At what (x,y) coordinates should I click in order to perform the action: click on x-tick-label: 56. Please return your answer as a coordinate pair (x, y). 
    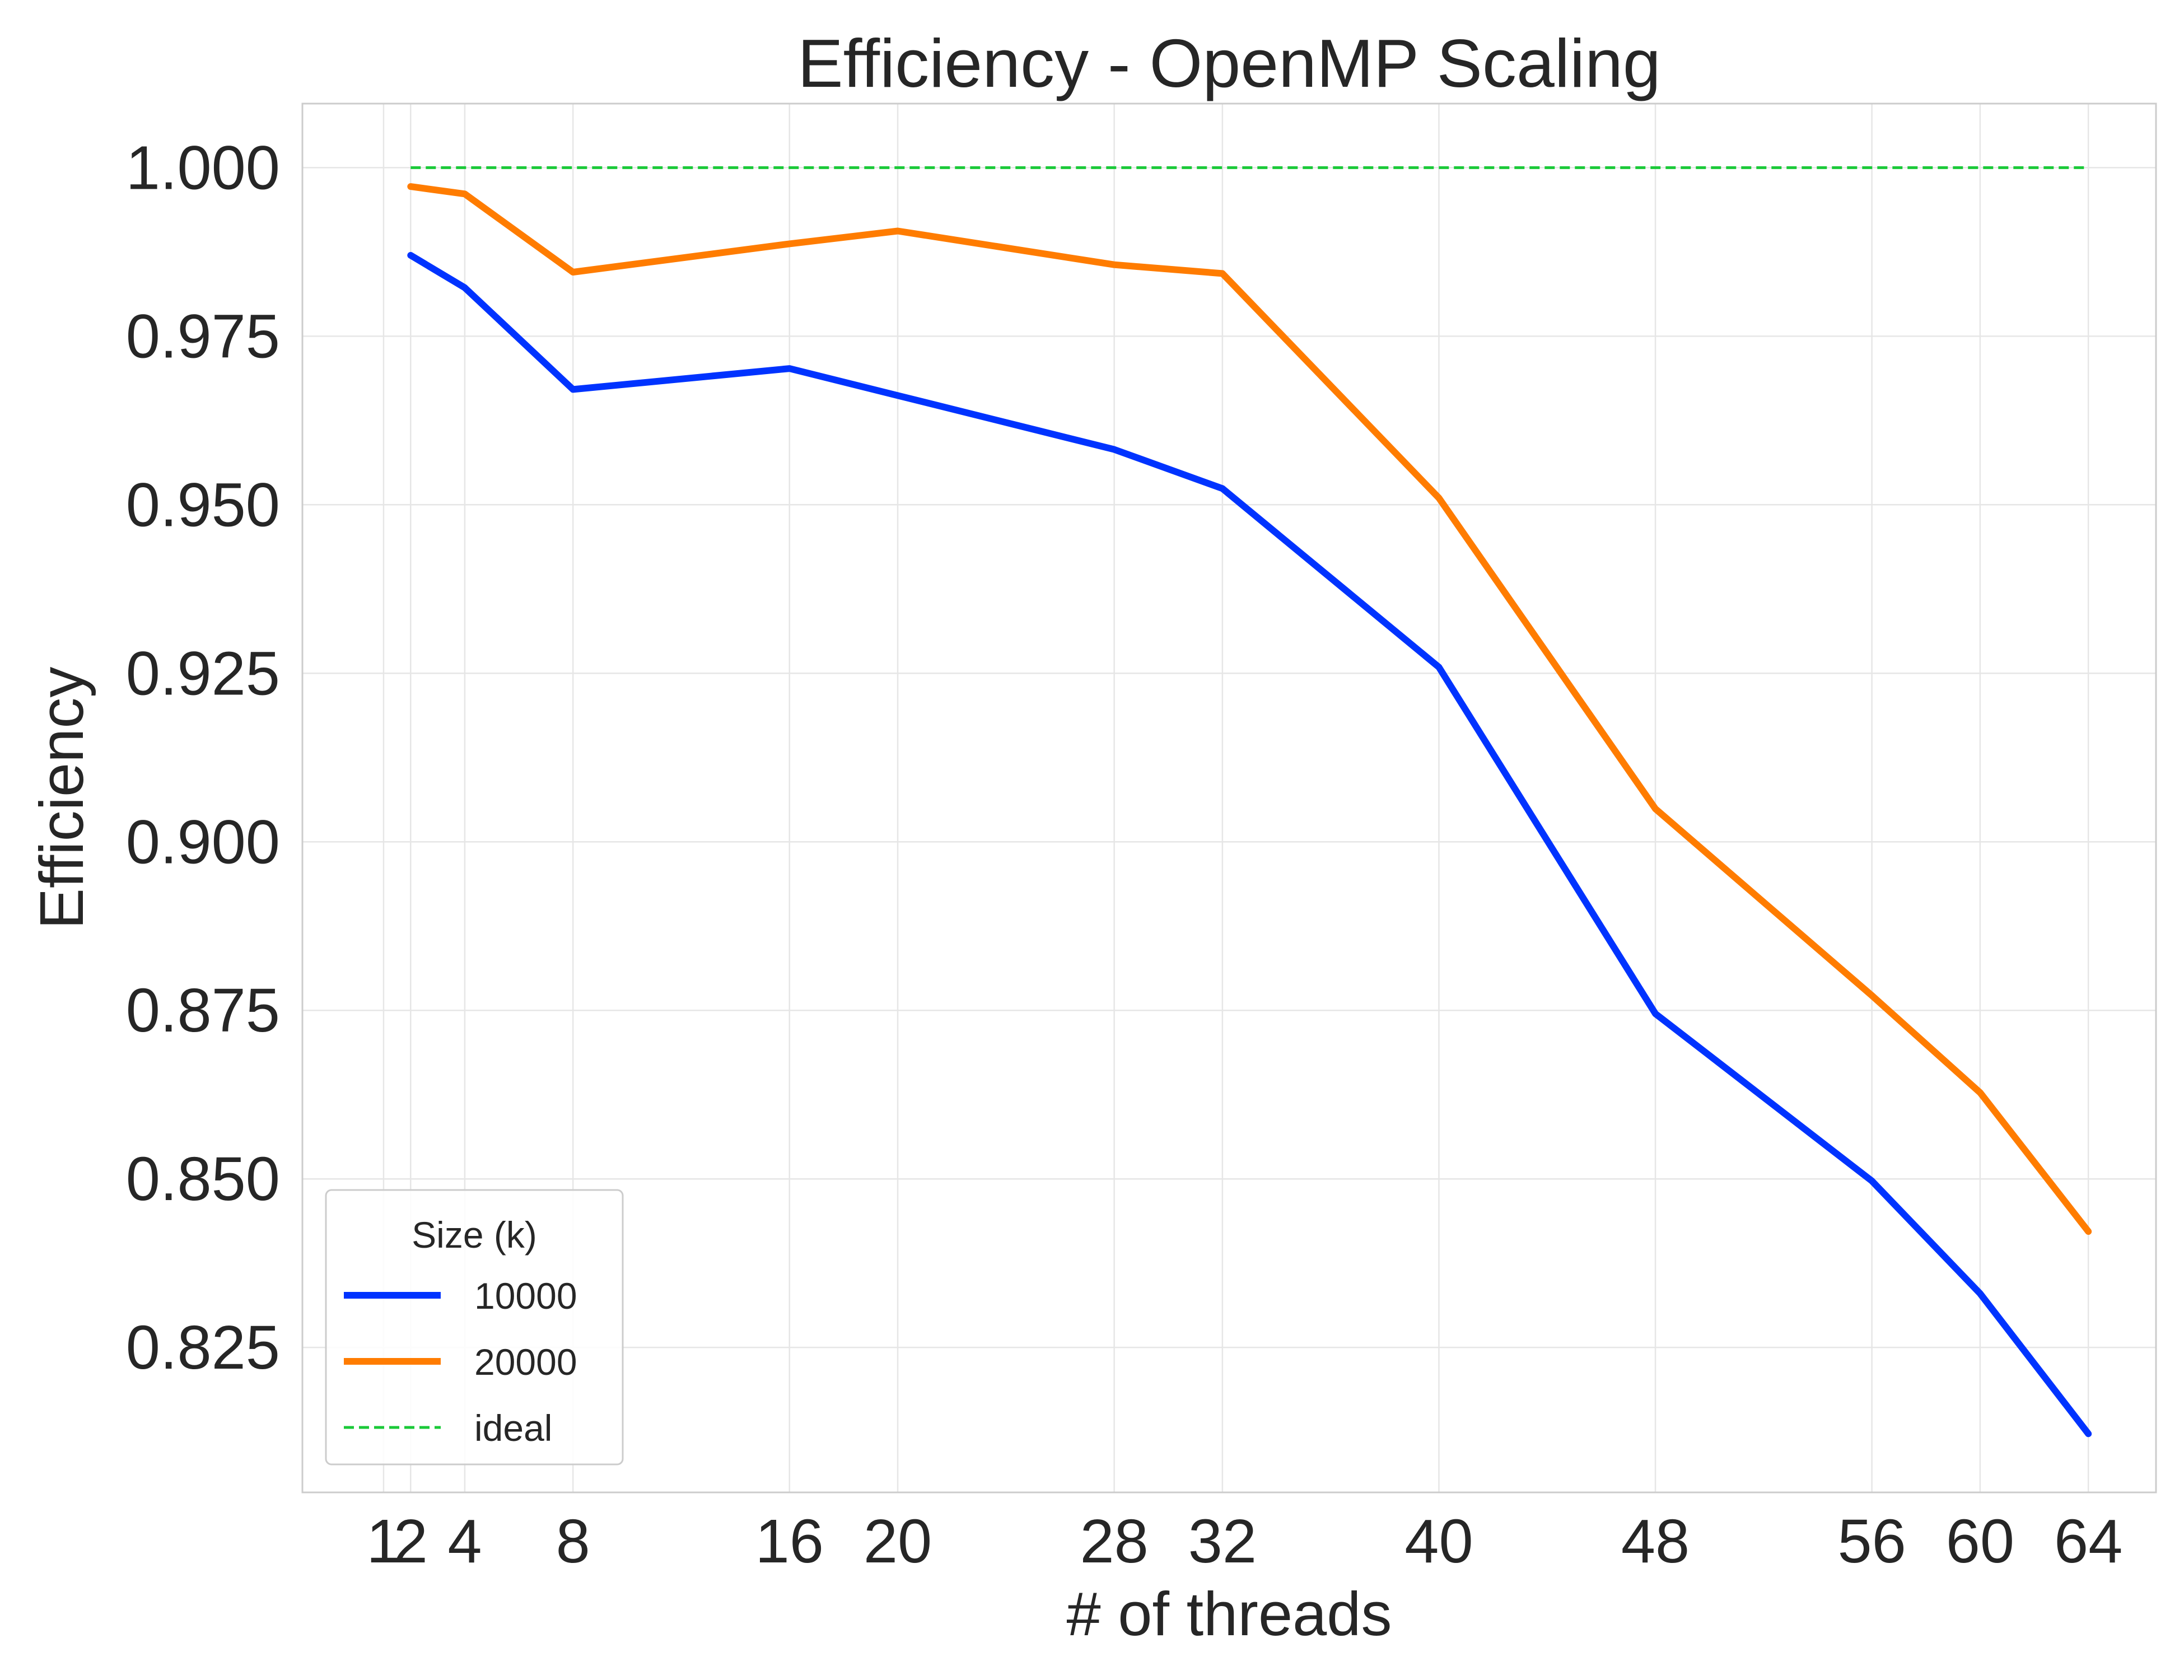
    Looking at the image, I should click on (1872, 1542).